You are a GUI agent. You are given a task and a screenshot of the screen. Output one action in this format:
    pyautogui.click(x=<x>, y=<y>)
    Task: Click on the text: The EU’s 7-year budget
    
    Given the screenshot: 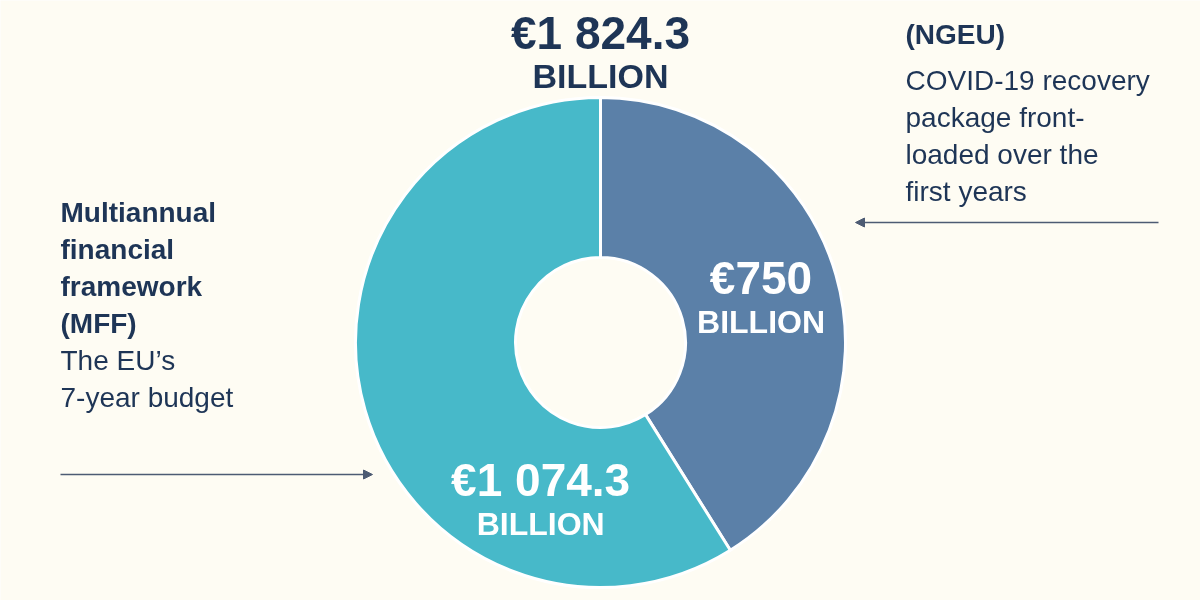 What is the action you would take?
    pyautogui.click(x=147, y=378)
    